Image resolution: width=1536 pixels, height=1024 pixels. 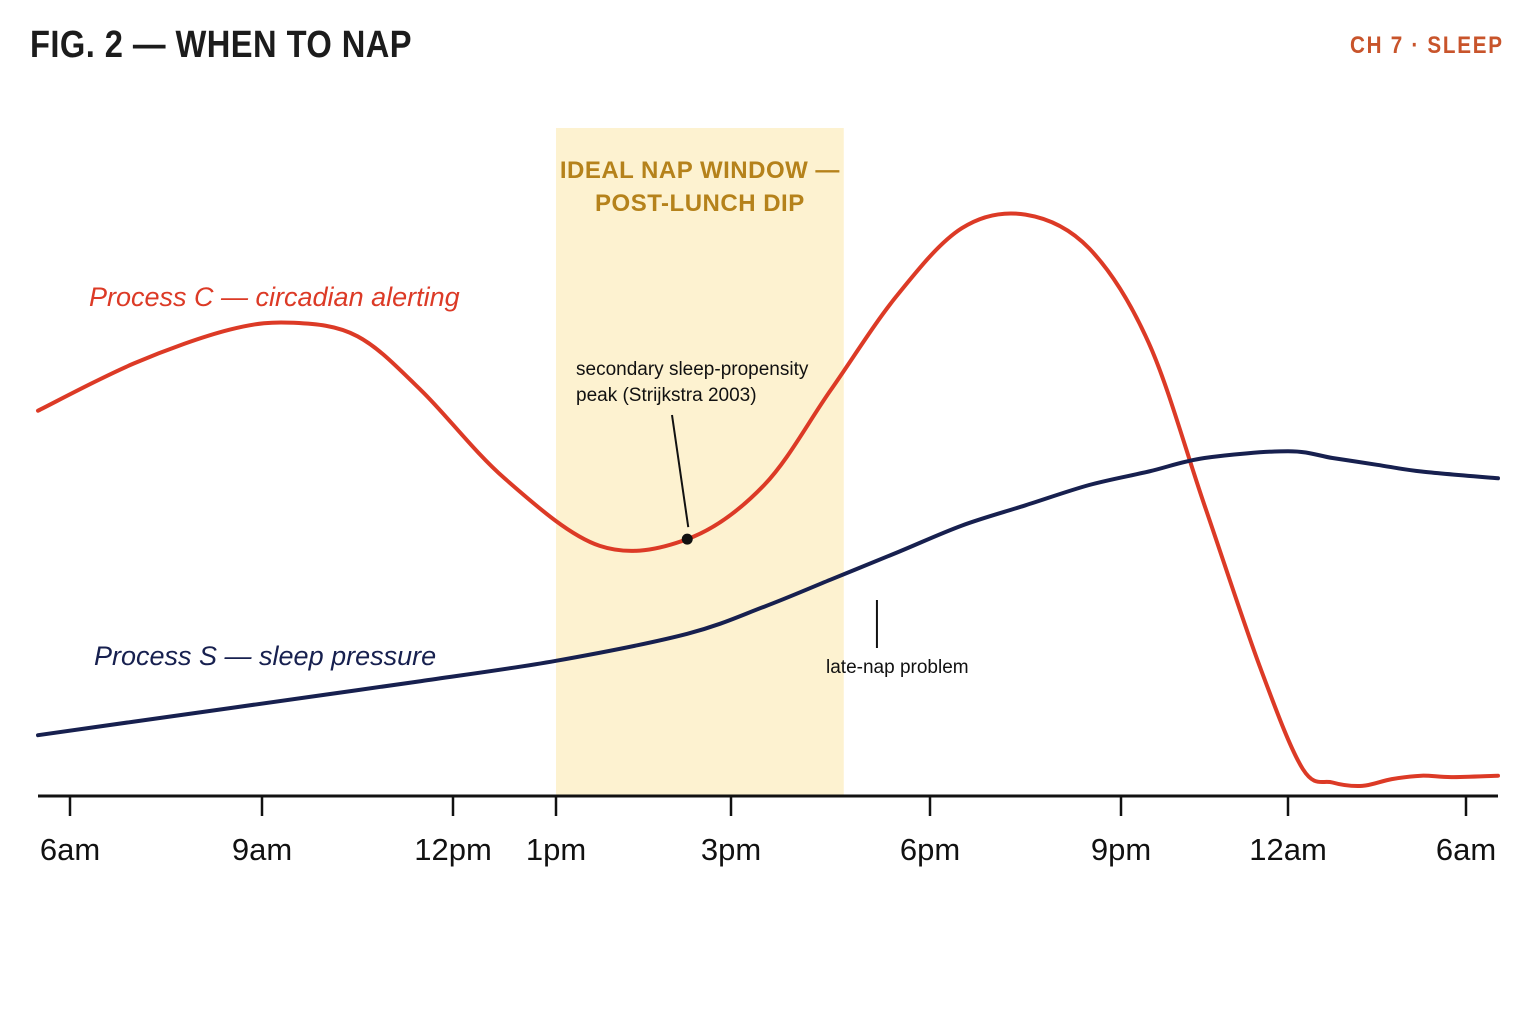 I want to click on process-s-label: Process S — sleep pressure, so click(x=265, y=656).